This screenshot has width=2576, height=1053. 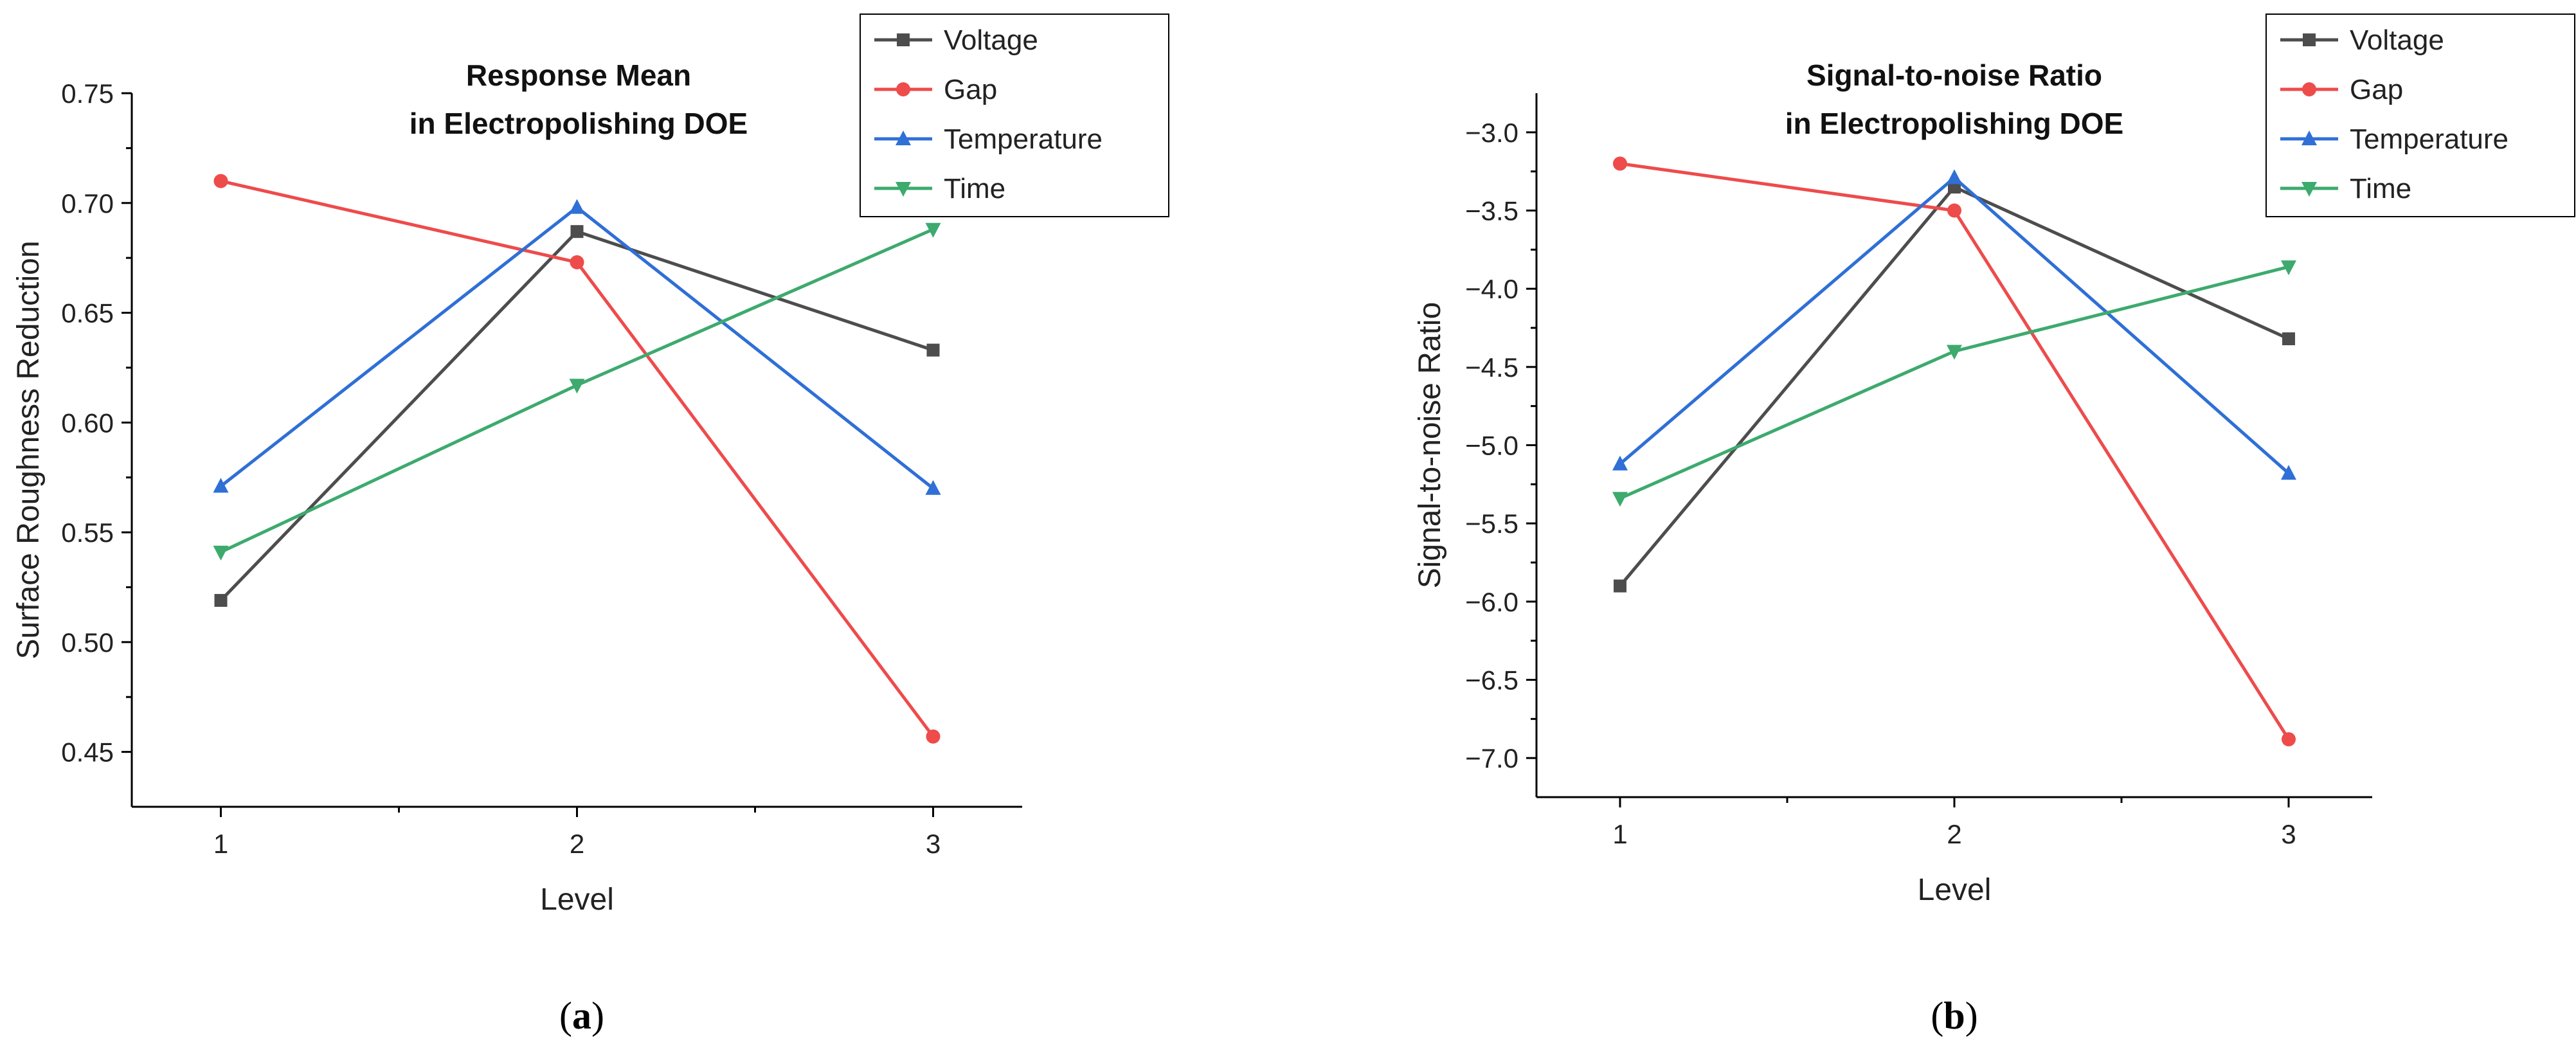 What do you see at coordinates (1491, 211) in the screenshot?
I see `y-tick-label: −3.5` at bounding box center [1491, 211].